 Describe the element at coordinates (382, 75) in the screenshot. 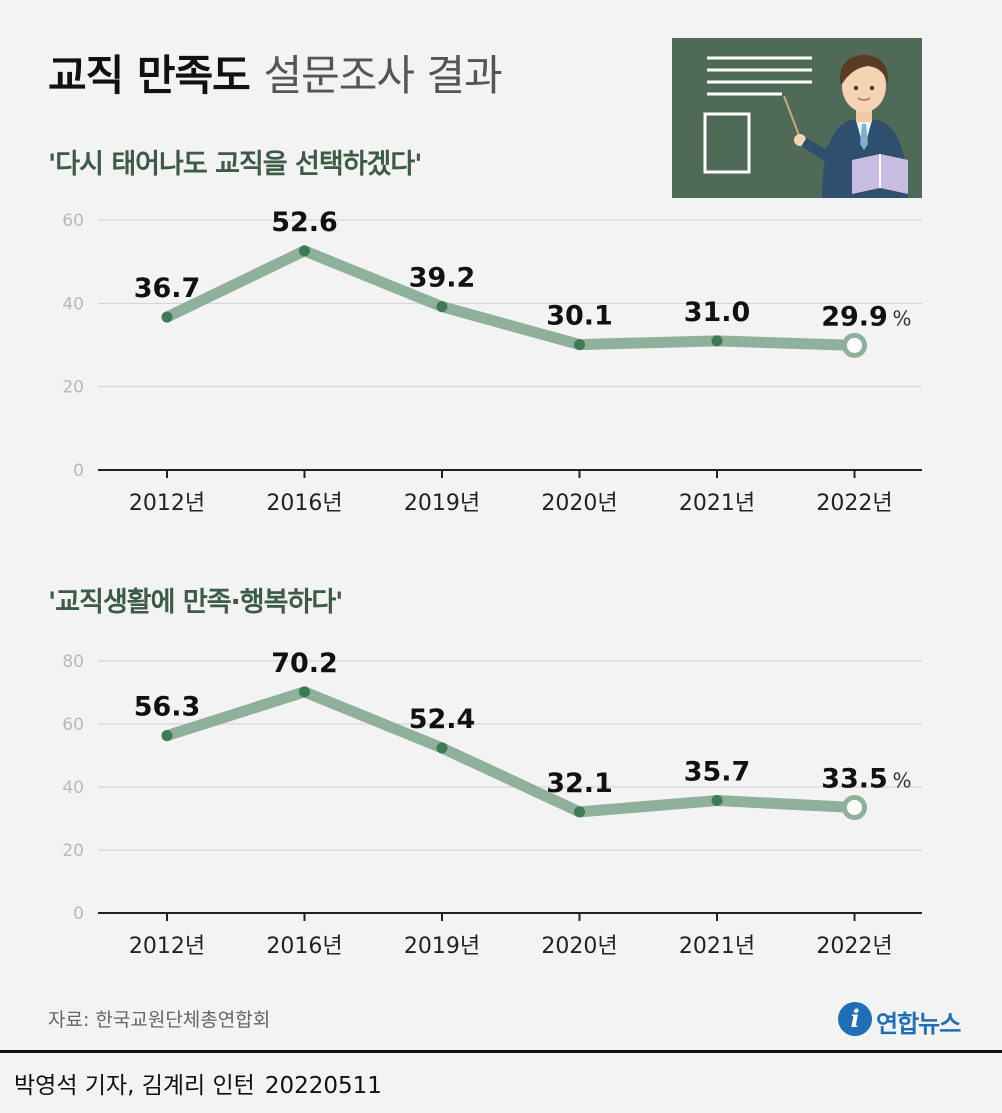

I see `title-sub: 설문조사 결과` at that location.